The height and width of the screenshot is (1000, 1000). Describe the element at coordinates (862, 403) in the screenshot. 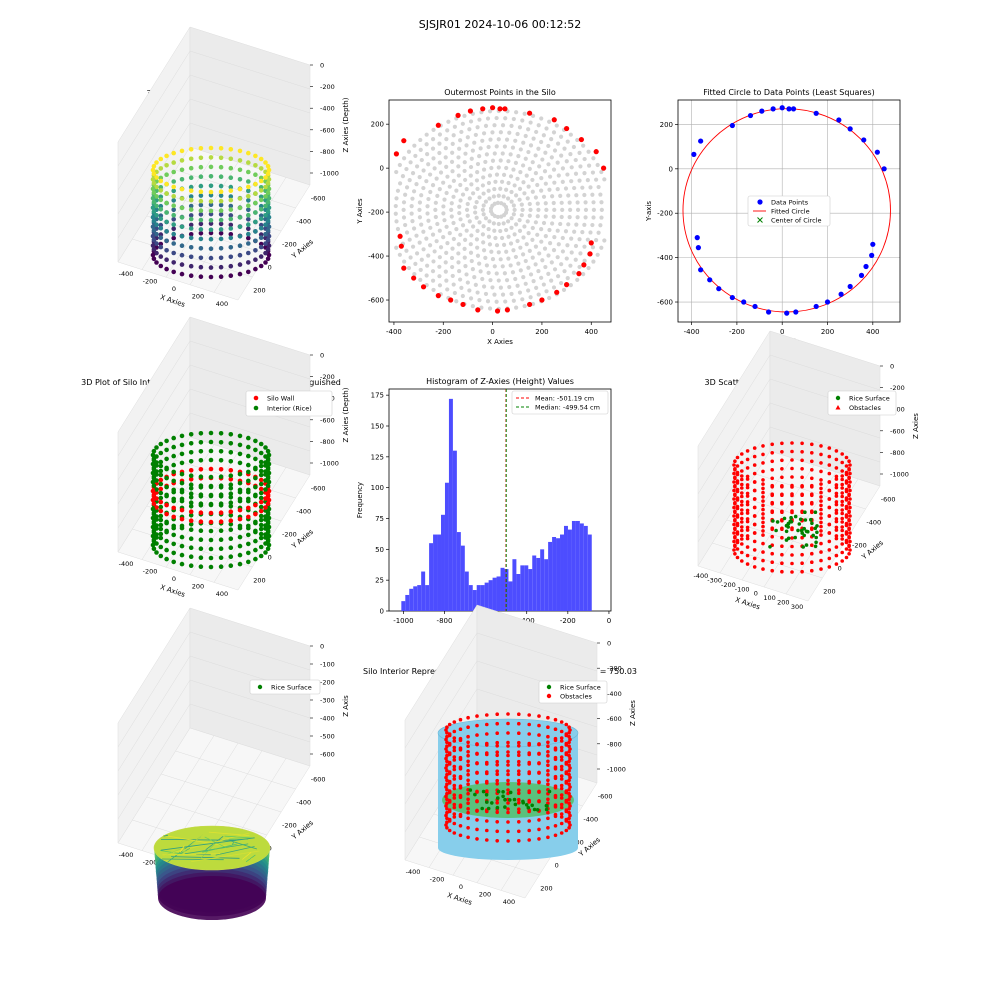

I see `legend-frame` at that location.